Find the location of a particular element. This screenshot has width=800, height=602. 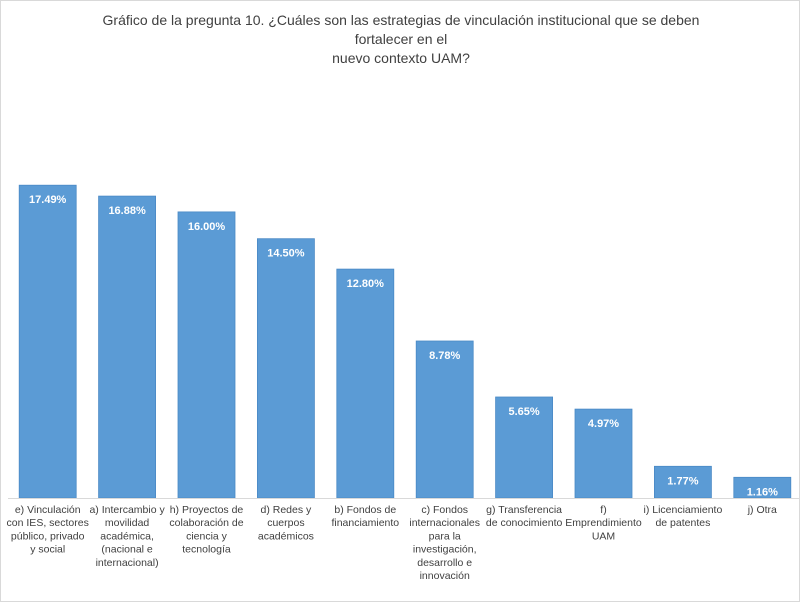

data-label-4: 14.50% is located at coordinates (286, 254).